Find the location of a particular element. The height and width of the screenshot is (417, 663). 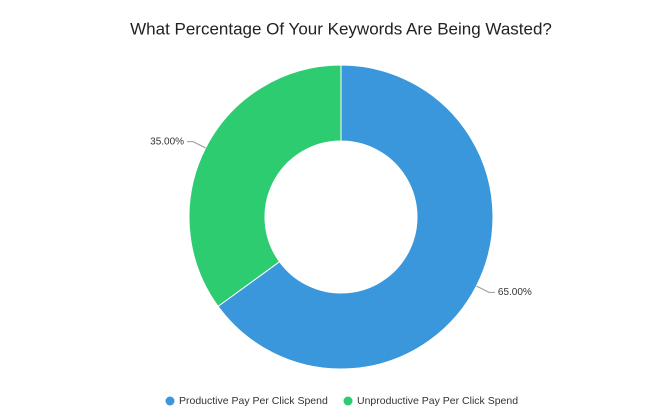

slice is located at coordinates (265, 186).